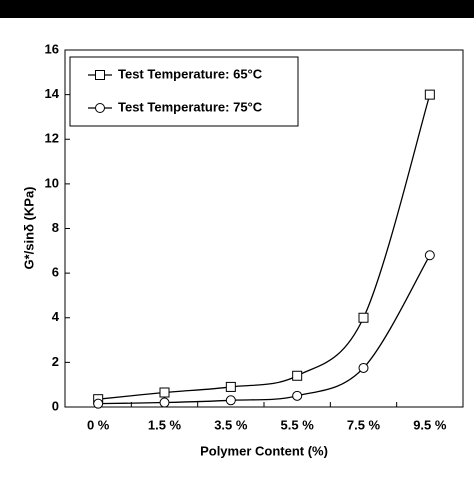 The height and width of the screenshot is (479, 474). Describe the element at coordinates (52, 48) in the screenshot. I see `y-tick-label: 16` at that location.